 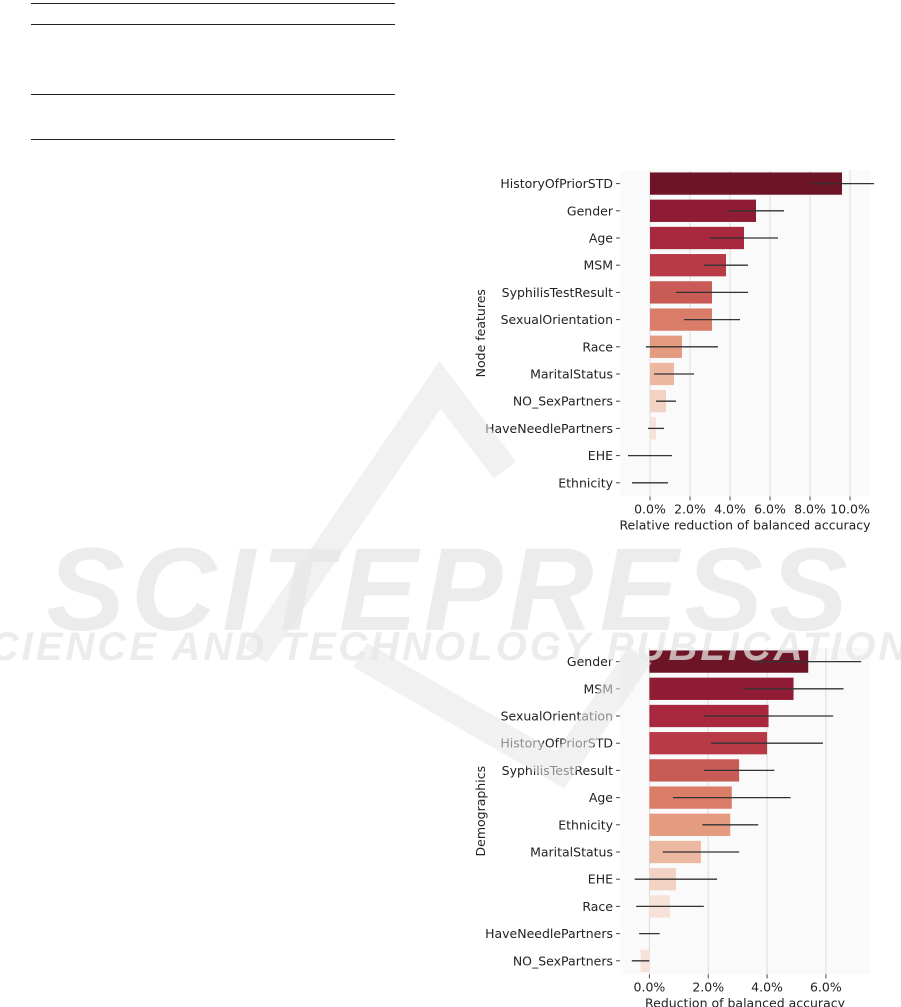 What do you see at coordinates (745, 1001) in the screenshot?
I see `x-axis-label: Reduction of balanced accuracy` at bounding box center [745, 1001].